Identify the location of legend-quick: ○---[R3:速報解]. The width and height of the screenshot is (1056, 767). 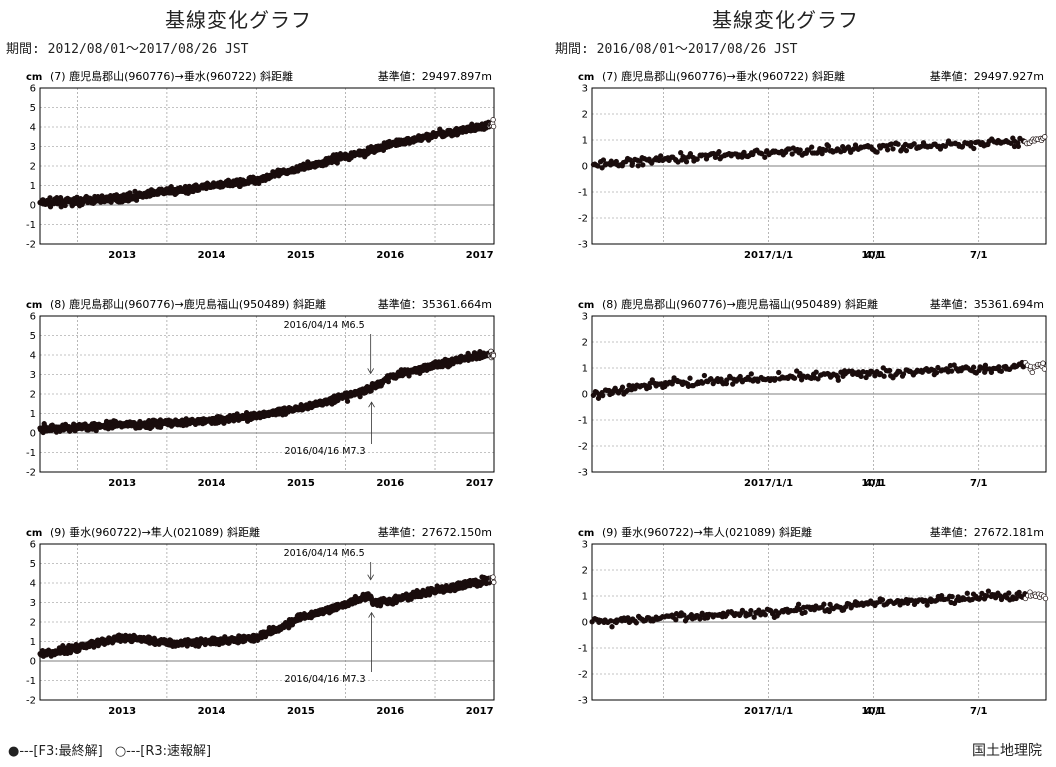
(163, 751).